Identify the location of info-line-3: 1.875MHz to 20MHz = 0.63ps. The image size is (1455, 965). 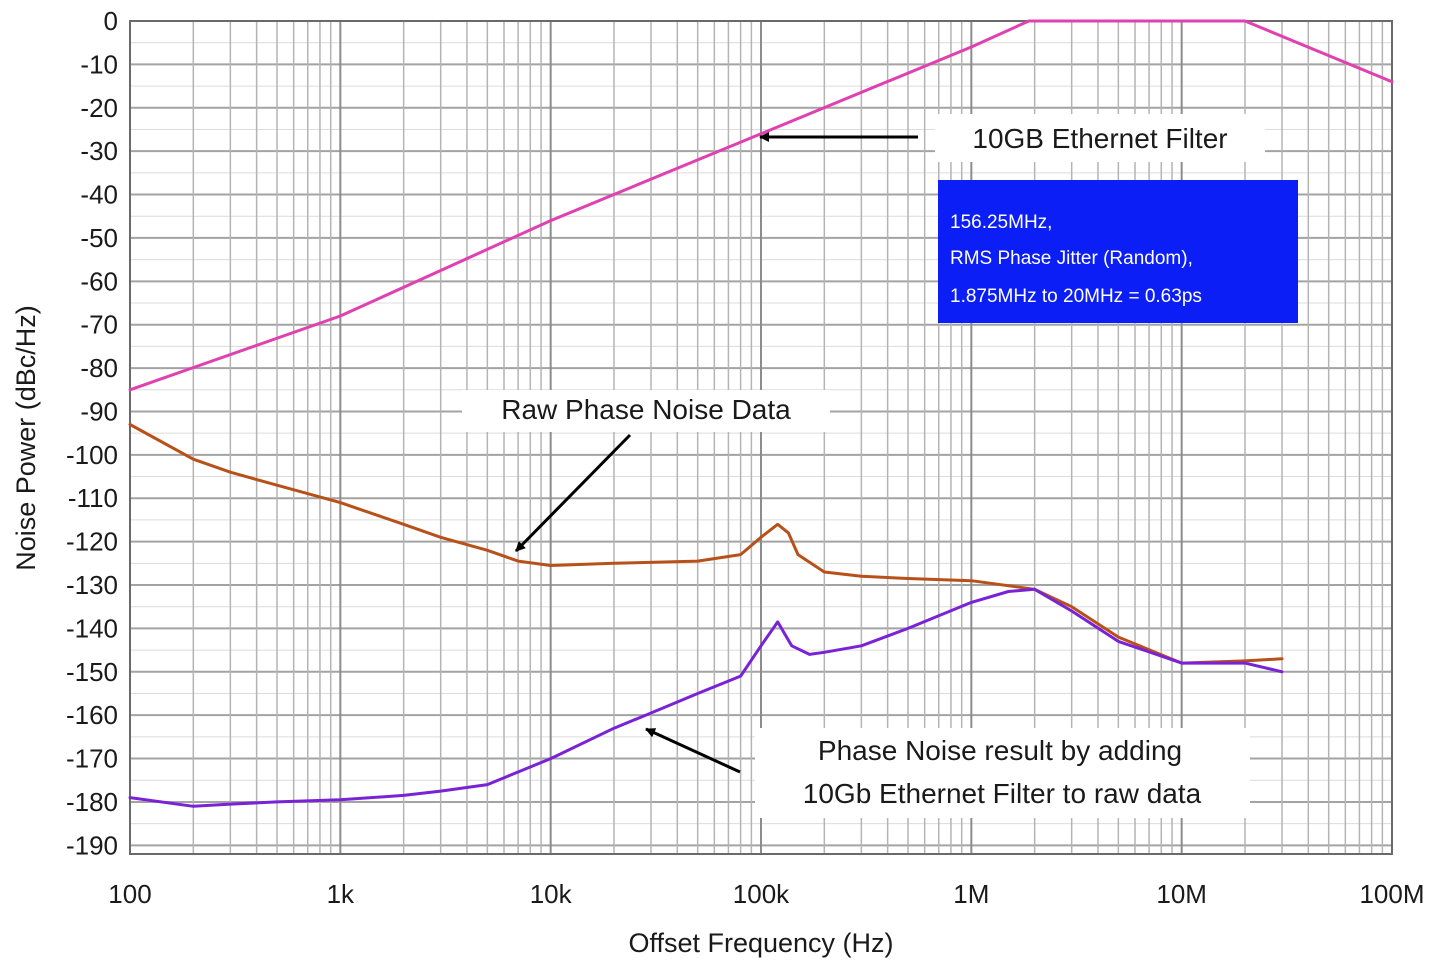
(1076, 296).